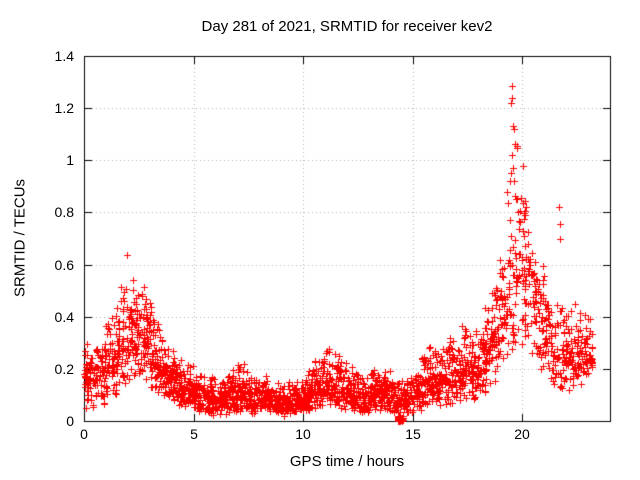 This screenshot has width=640, height=480. Describe the element at coordinates (20, 238) in the screenshot. I see `y-axis-label: SRMTID / TECUs` at that location.